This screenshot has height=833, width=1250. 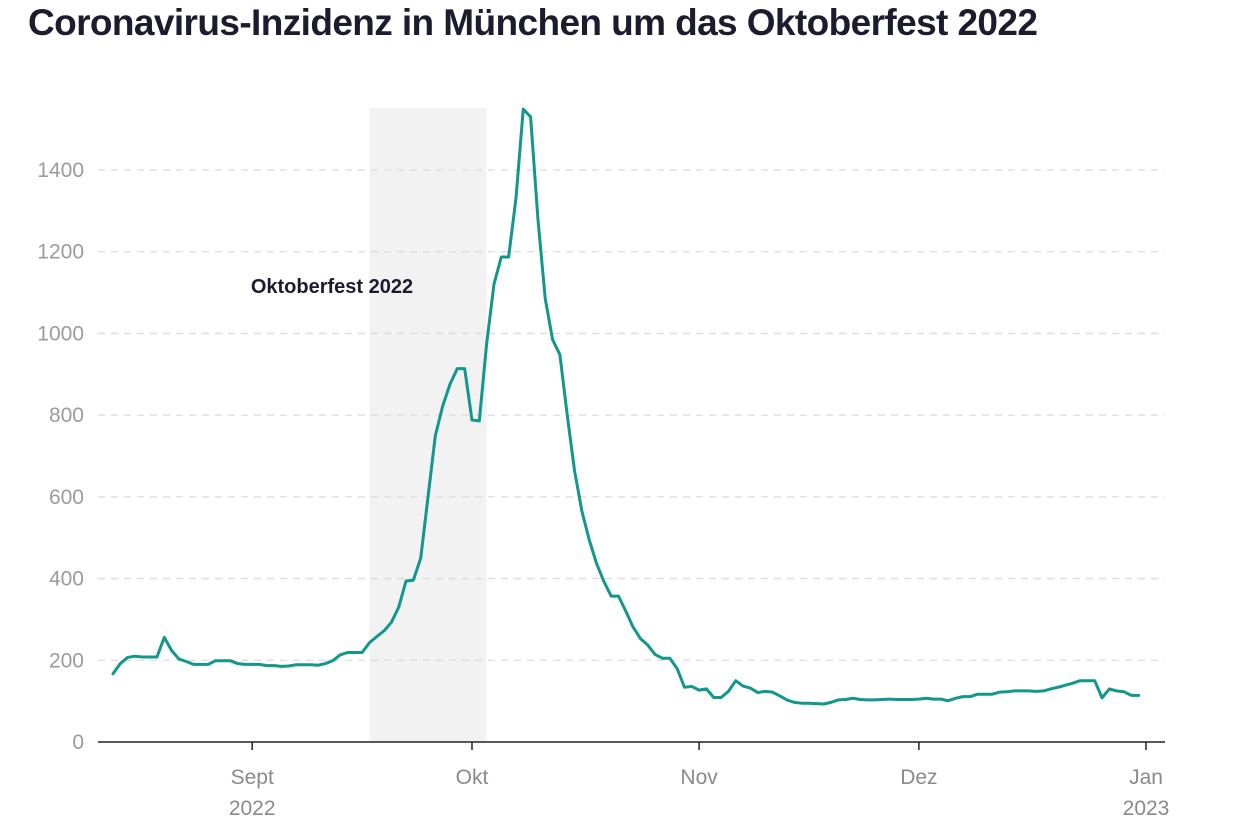 I want to click on x-tick-label: Dez, so click(x=918, y=777).